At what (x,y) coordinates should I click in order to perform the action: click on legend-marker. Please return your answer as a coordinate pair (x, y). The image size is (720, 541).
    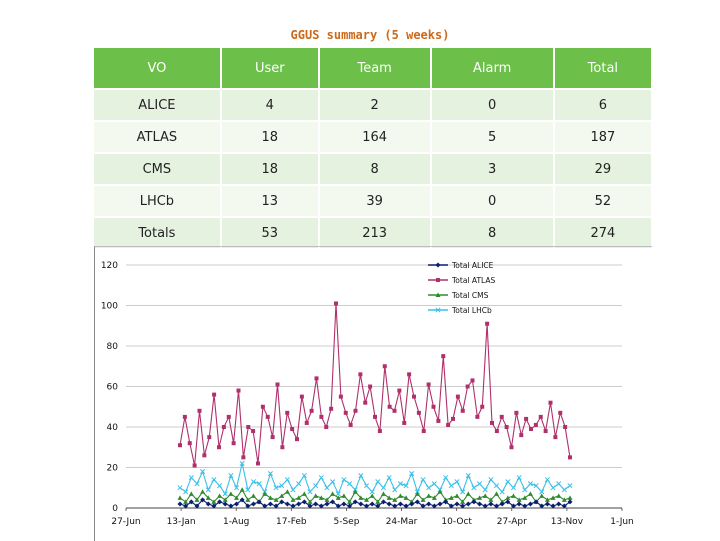
    Looking at the image, I should click on (438, 280).